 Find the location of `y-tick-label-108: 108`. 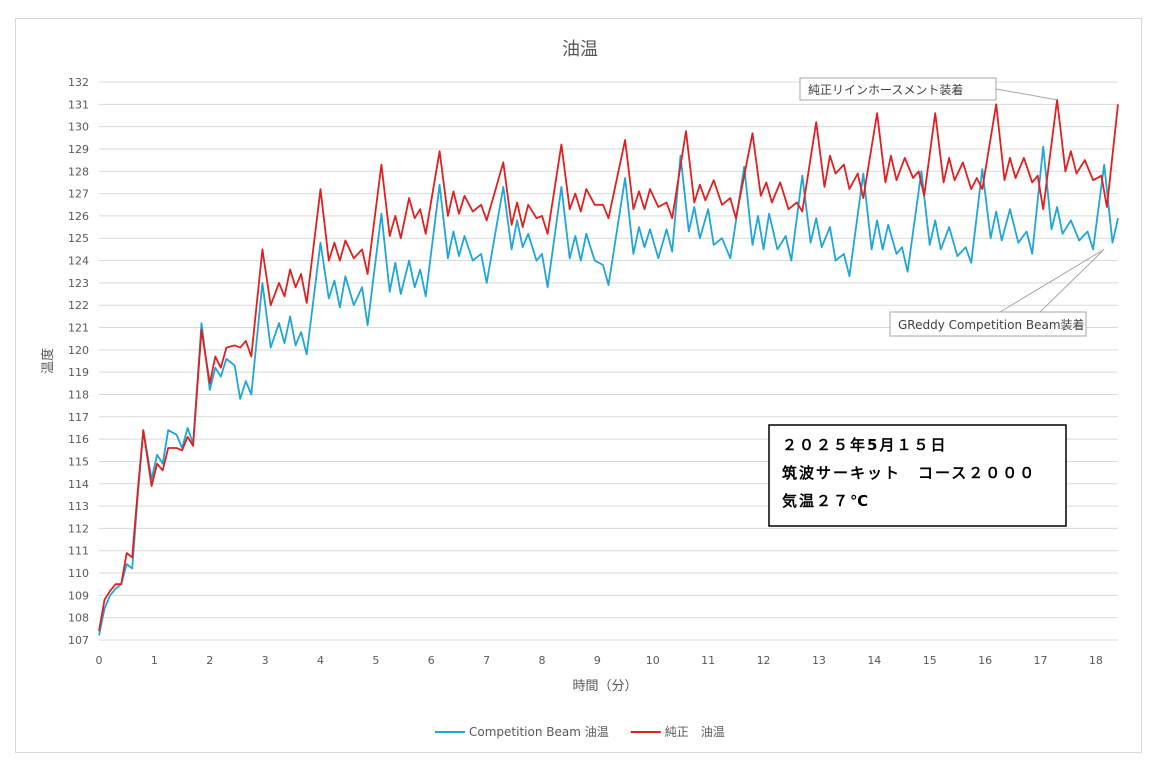

y-tick-label-108: 108 is located at coordinates (78, 618).